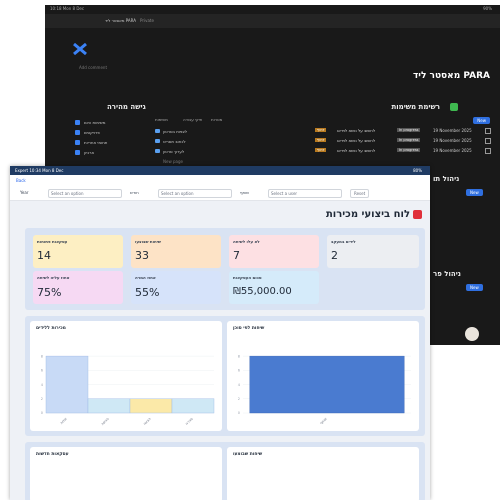 The image size is (500, 500). What do you see at coordinates (39, 170) in the screenshot?
I see `status-time: Expert 10:34 Mon 8 Dec` at bounding box center [39, 170].